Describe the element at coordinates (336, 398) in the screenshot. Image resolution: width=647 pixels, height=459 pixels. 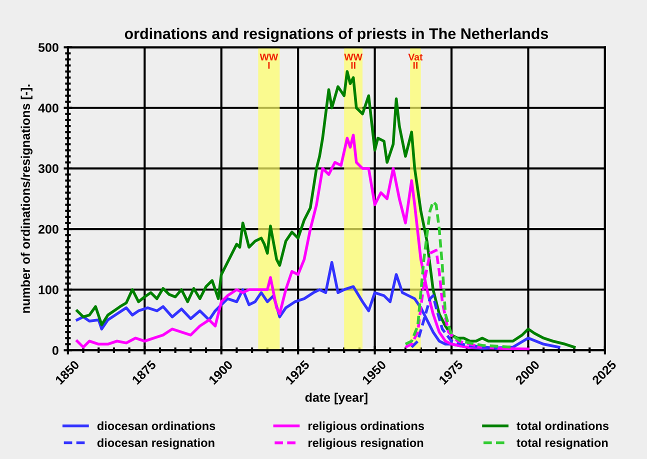
I see `x-axis-title: date [year]` at that location.